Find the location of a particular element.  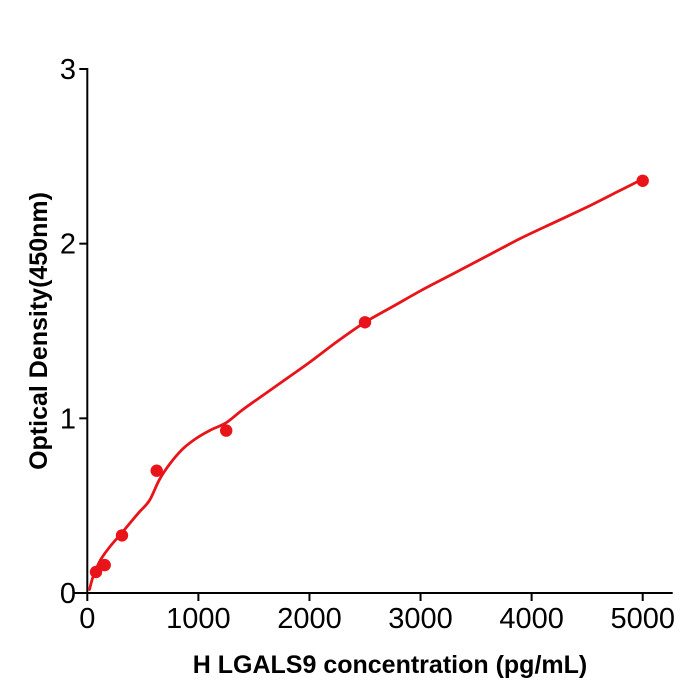

y-tick-label: 3 is located at coordinates (68, 70).